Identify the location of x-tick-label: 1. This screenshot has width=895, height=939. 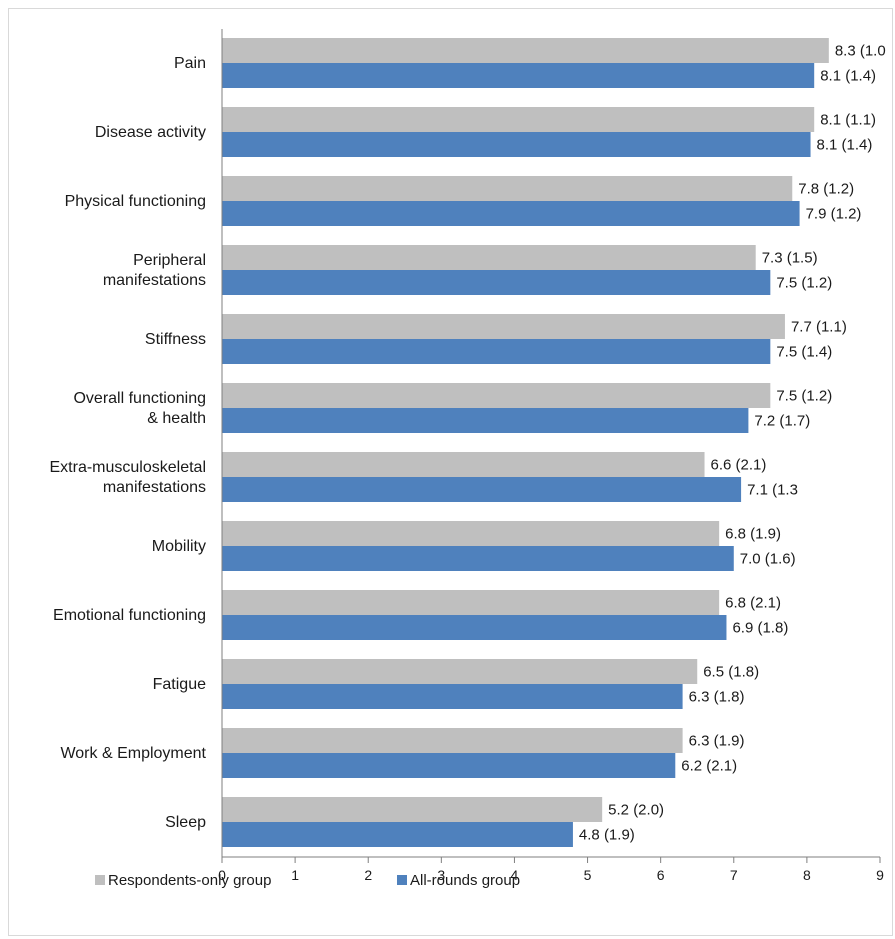
(295, 875).